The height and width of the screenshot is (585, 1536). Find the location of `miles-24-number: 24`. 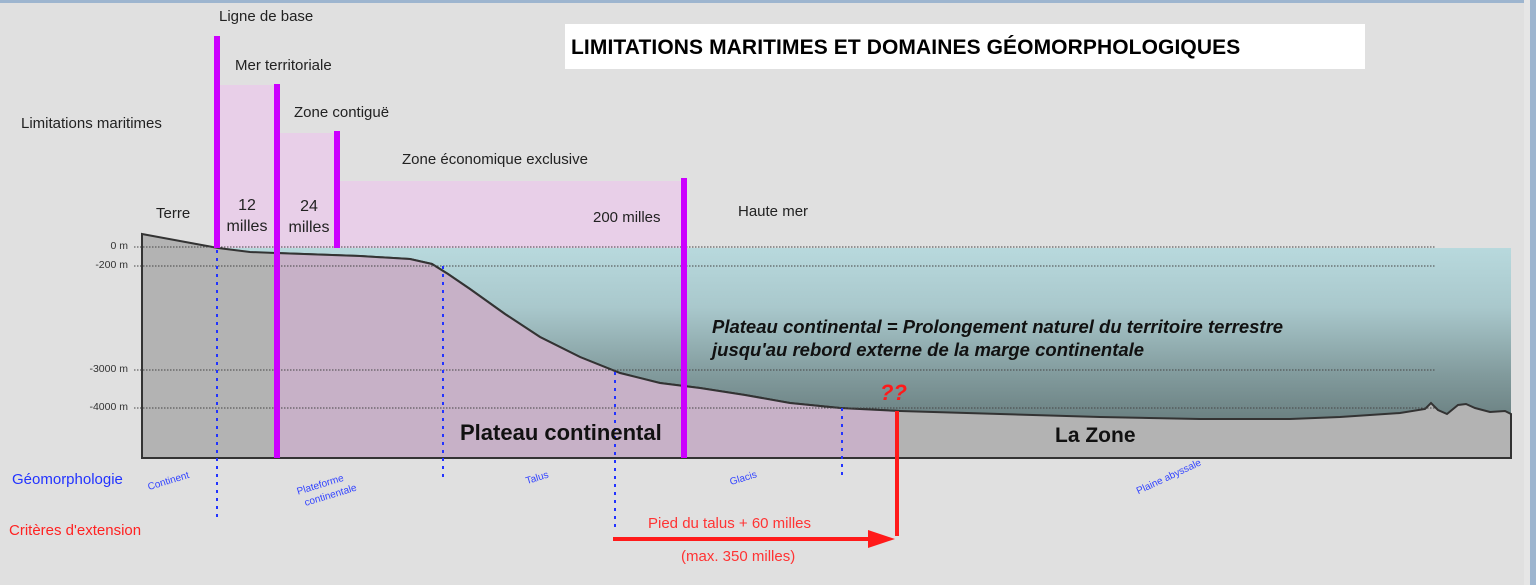

miles-24-number: 24 is located at coordinates (309, 206).